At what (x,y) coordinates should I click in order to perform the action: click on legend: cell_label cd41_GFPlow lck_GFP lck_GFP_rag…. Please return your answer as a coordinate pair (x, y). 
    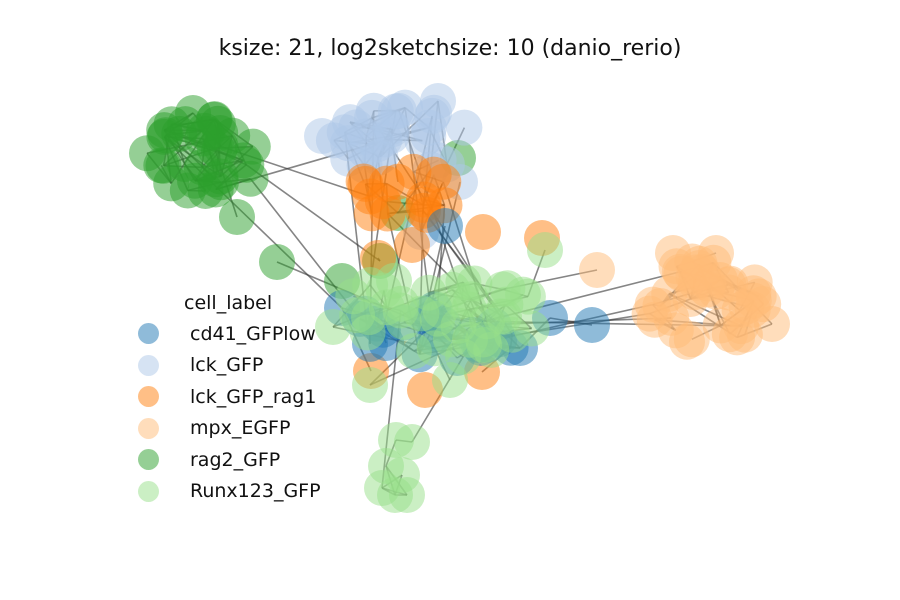
    Looking at the image, I should click on (229, 399).